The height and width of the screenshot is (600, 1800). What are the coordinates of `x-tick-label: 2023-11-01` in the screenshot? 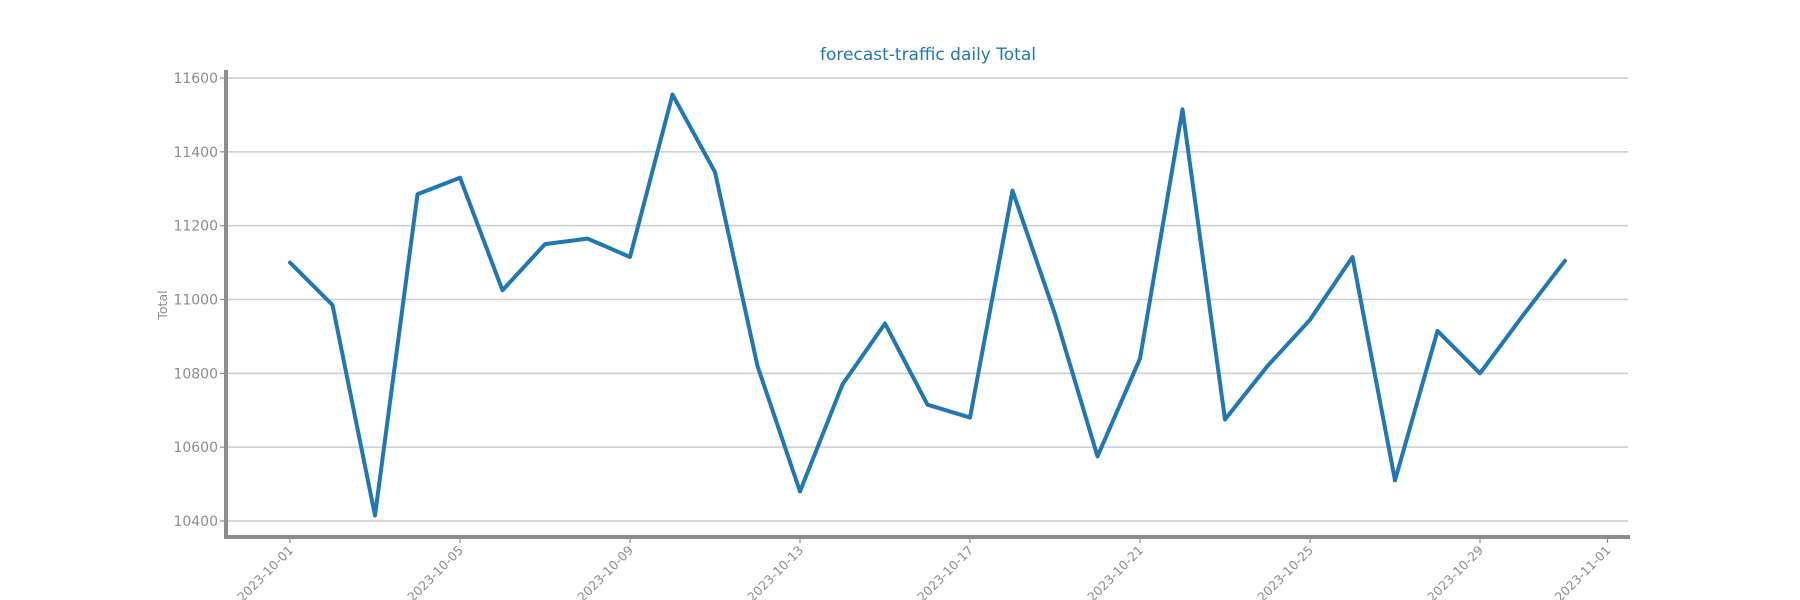 It's located at (1583, 571).